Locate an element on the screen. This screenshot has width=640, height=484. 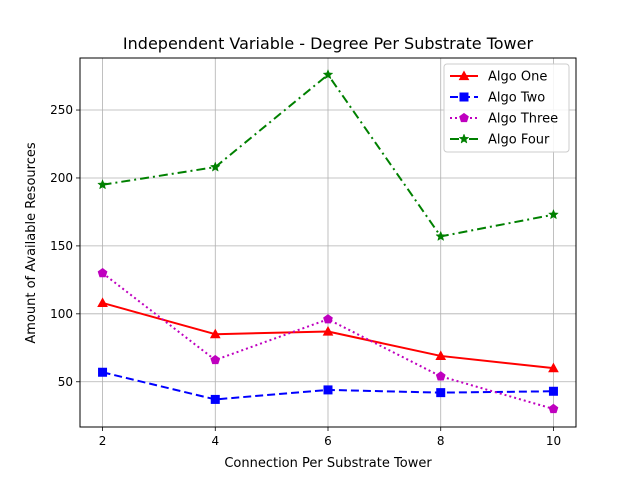
legend-box is located at coordinates (506, 108).